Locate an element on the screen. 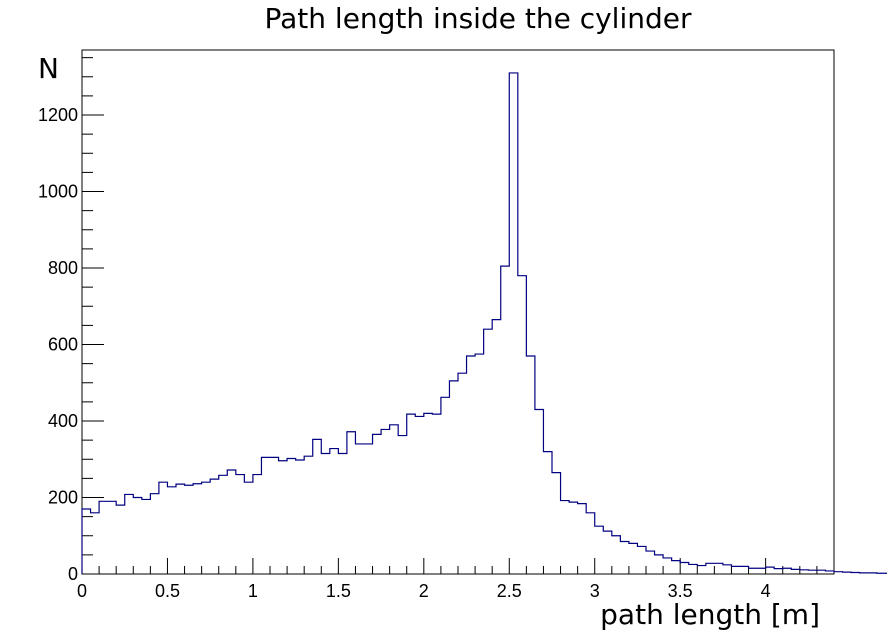 This screenshot has width=887, height=633. x-tick-label: 3 is located at coordinates (595, 591).